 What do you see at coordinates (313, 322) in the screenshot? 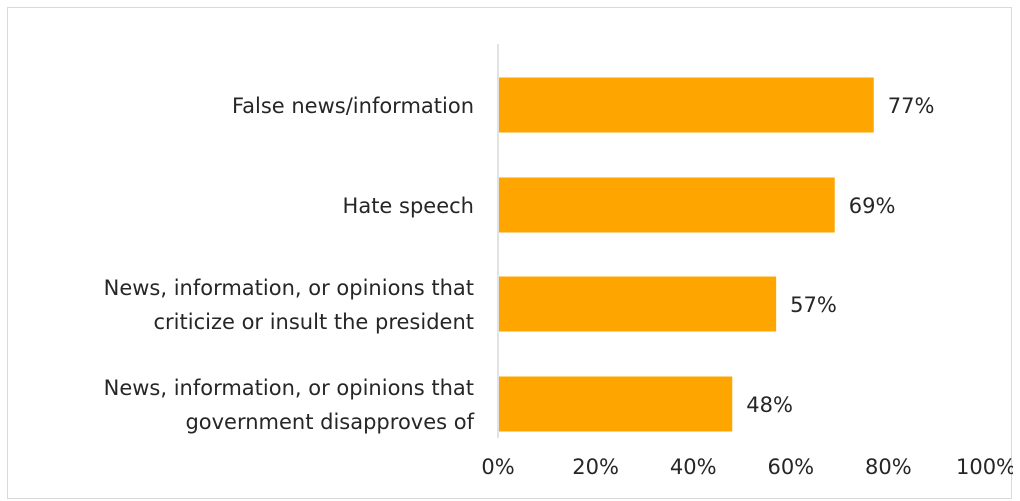
I see `category-label-line: criticize or insult the president` at bounding box center [313, 322].